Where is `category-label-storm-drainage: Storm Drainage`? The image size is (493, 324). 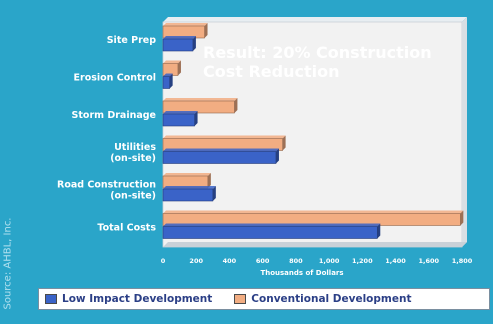 category-label-storm-drainage: Storm Drainage is located at coordinates (114, 115).